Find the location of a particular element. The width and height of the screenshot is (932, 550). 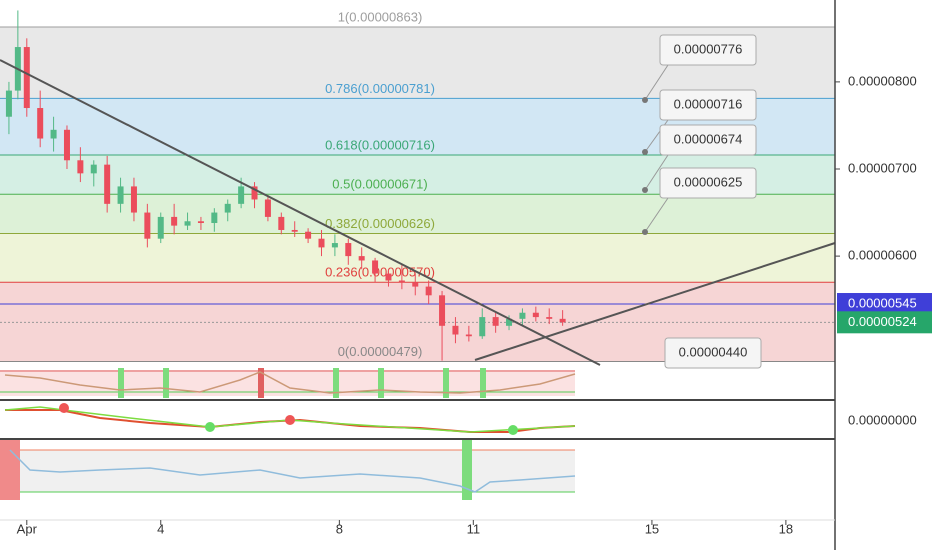

indicator-band is located at coordinates (287, 471).